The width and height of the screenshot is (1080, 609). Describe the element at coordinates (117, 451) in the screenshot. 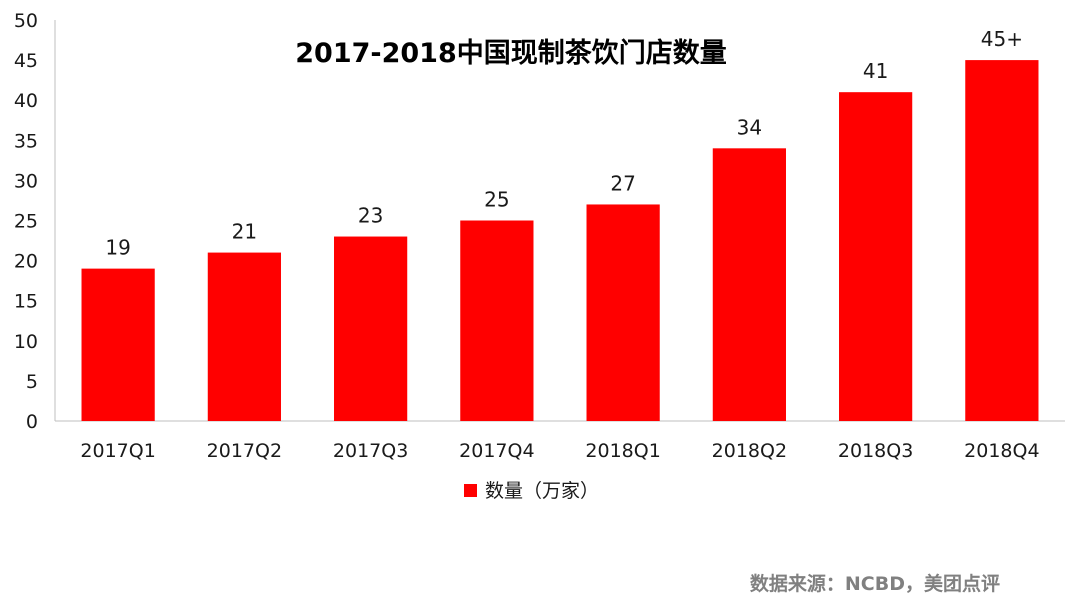

I see `x-tick-label: 2017Q1` at that location.